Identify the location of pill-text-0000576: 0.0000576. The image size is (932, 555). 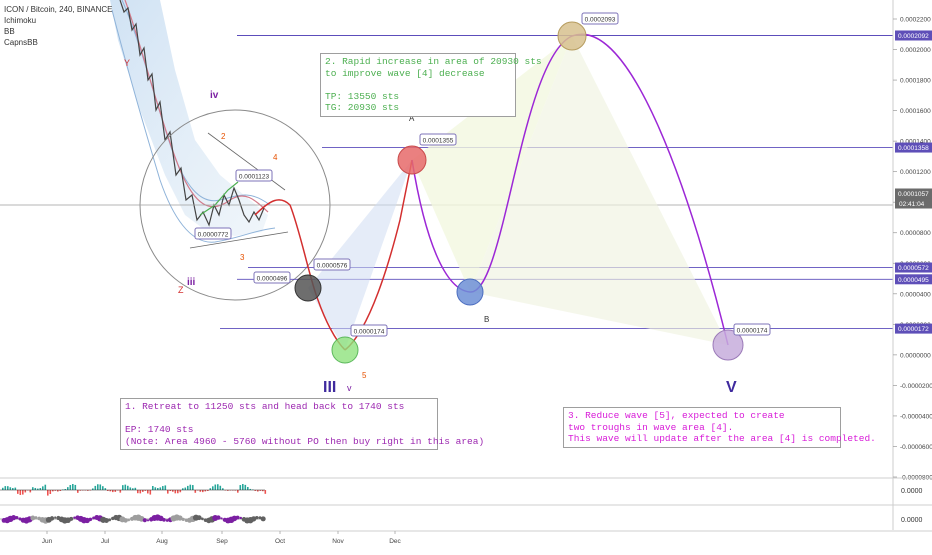
(332, 266).